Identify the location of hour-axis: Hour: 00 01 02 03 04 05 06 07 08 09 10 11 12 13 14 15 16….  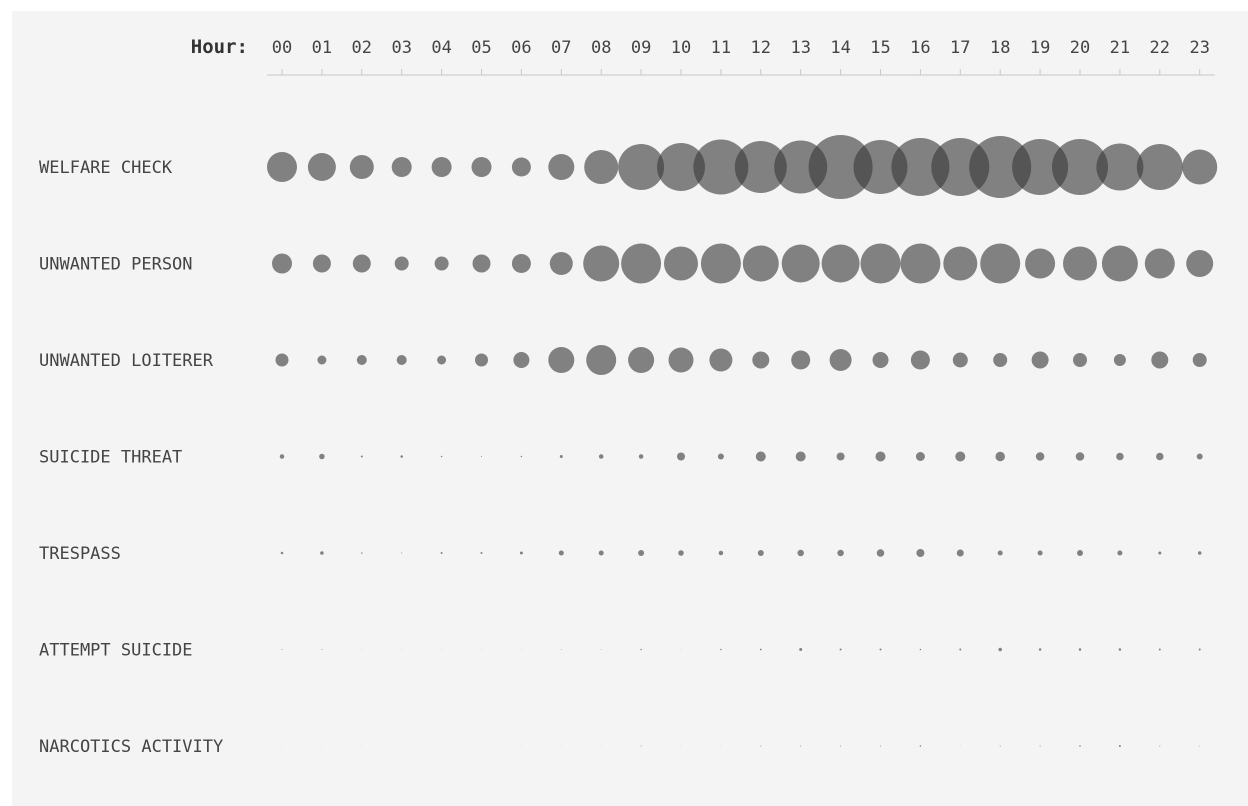
(703, 56).